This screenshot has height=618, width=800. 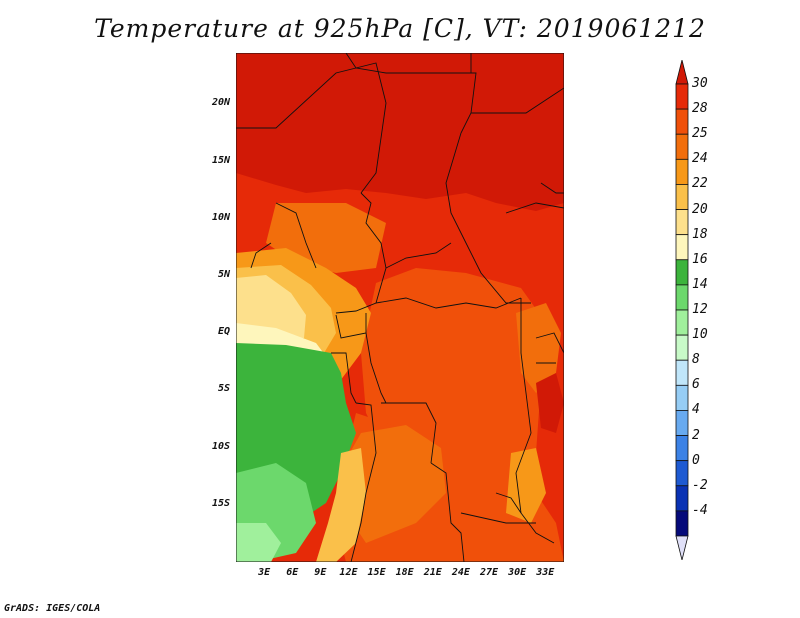 What do you see at coordinates (376, 572) in the screenshot?
I see `lon-tick-label: 15E` at bounding box center [376, 572].